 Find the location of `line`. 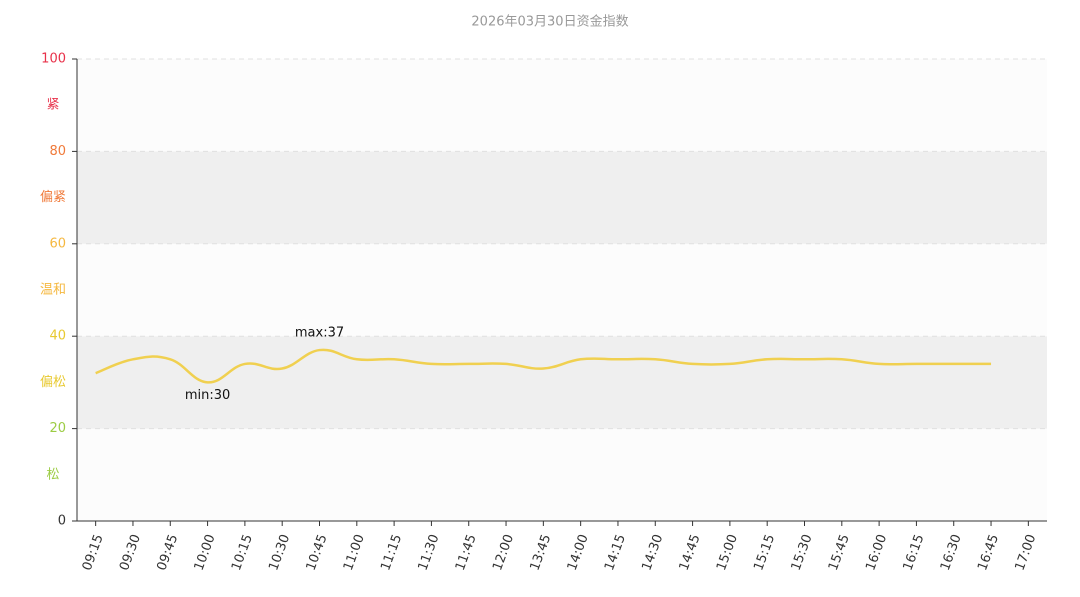

line is located at coordinates (543, 366).